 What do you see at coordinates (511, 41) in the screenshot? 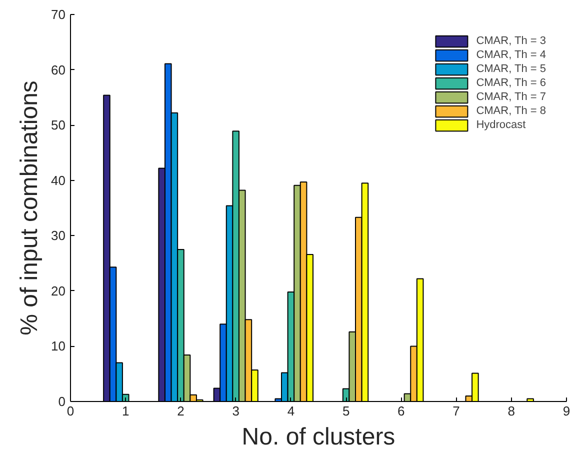
I see `legend-label: CMAR, Th = 3` at bounding box center [511, 41].